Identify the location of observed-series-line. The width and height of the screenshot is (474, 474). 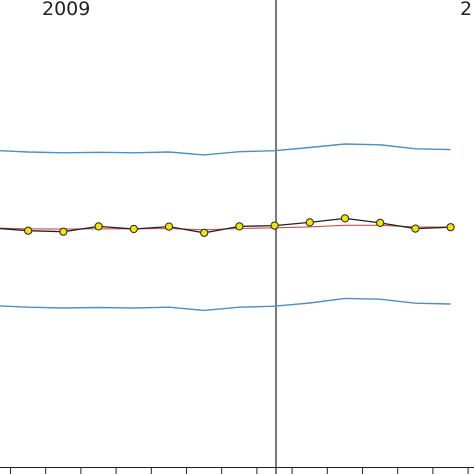
(225, 225).